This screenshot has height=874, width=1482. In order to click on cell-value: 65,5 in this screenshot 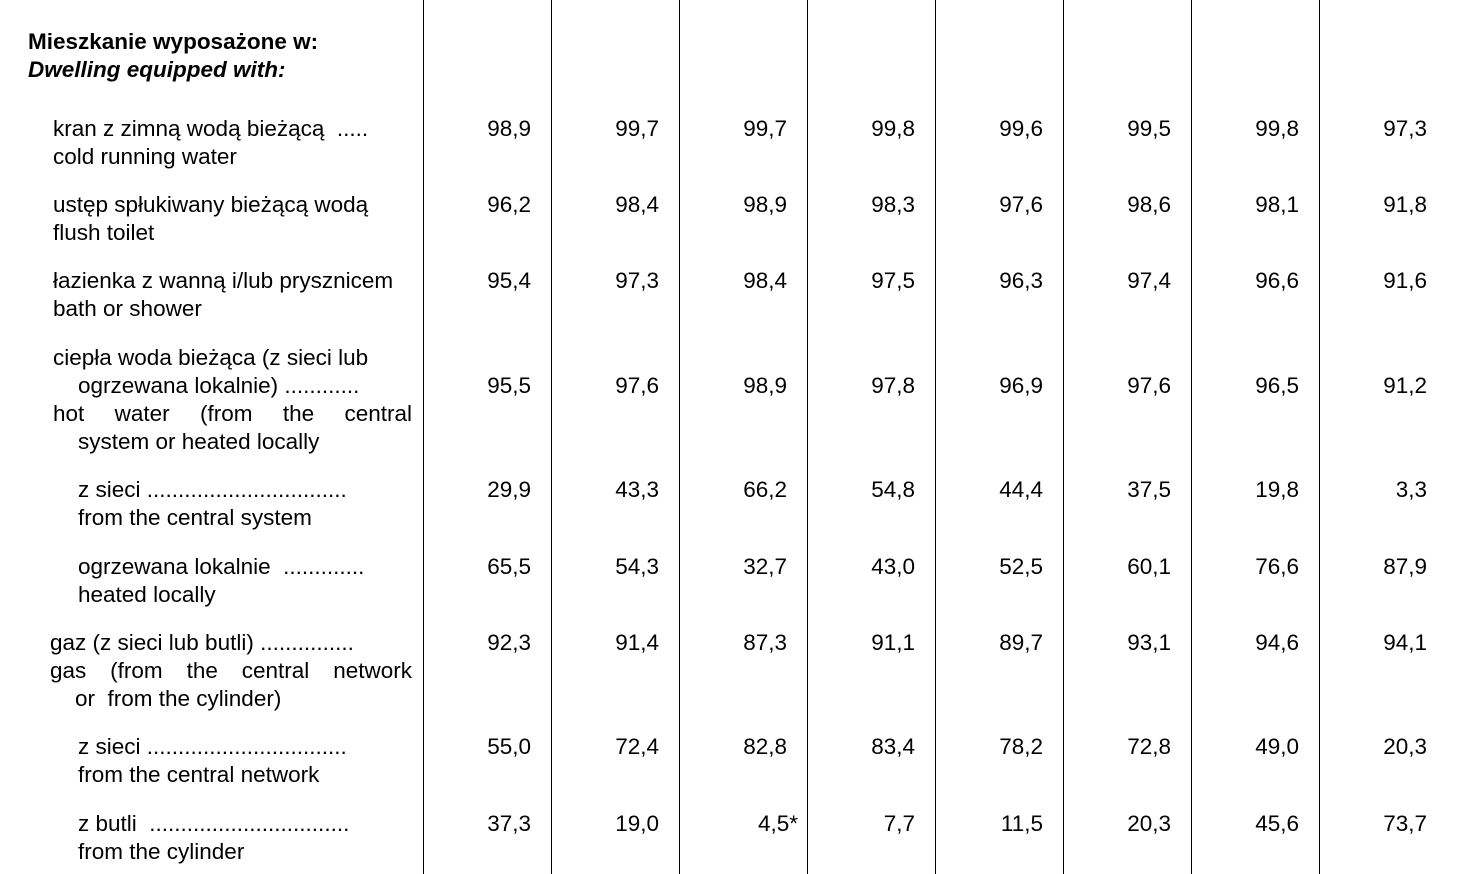, I will do `click(509, 566)`.